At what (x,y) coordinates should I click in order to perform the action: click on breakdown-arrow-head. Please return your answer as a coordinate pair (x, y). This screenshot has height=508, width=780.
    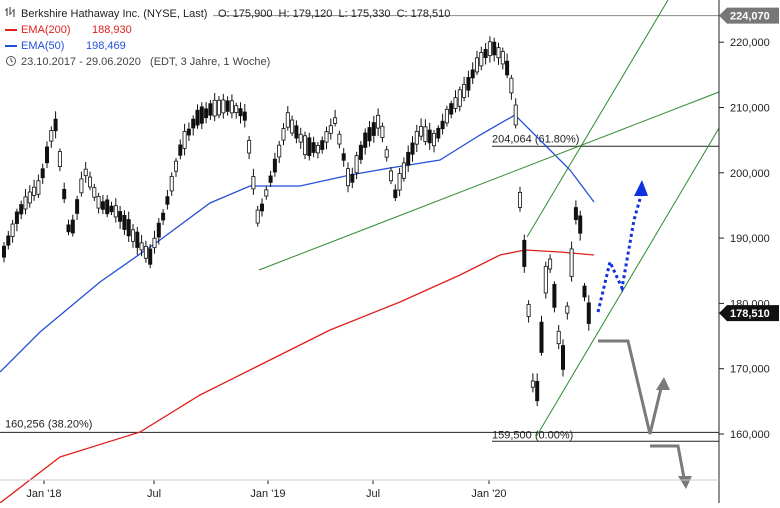
    Looking at the image, I should click on (685, 482).